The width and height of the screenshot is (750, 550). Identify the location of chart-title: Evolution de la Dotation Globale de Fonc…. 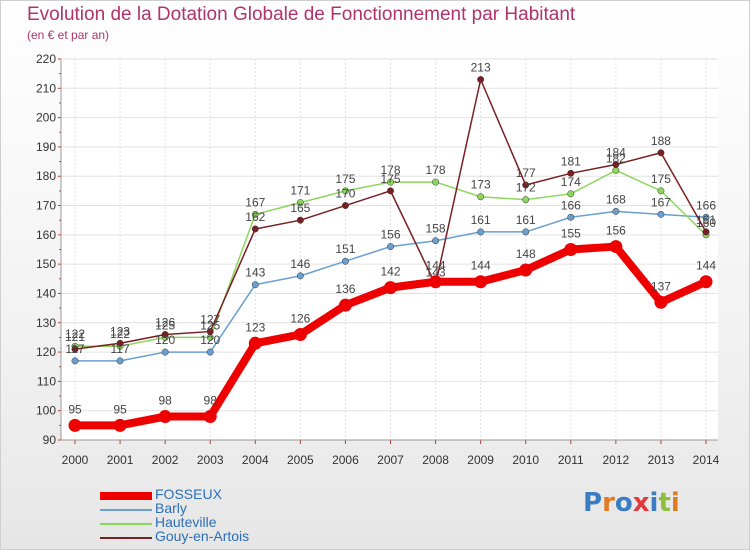
(301, 14).